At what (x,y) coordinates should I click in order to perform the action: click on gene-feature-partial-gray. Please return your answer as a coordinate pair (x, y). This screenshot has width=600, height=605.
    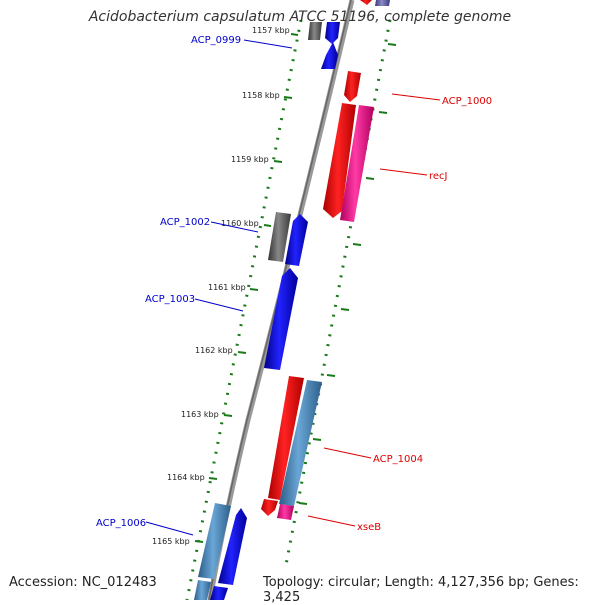
    Looking at the image, I should click on (315, 31).